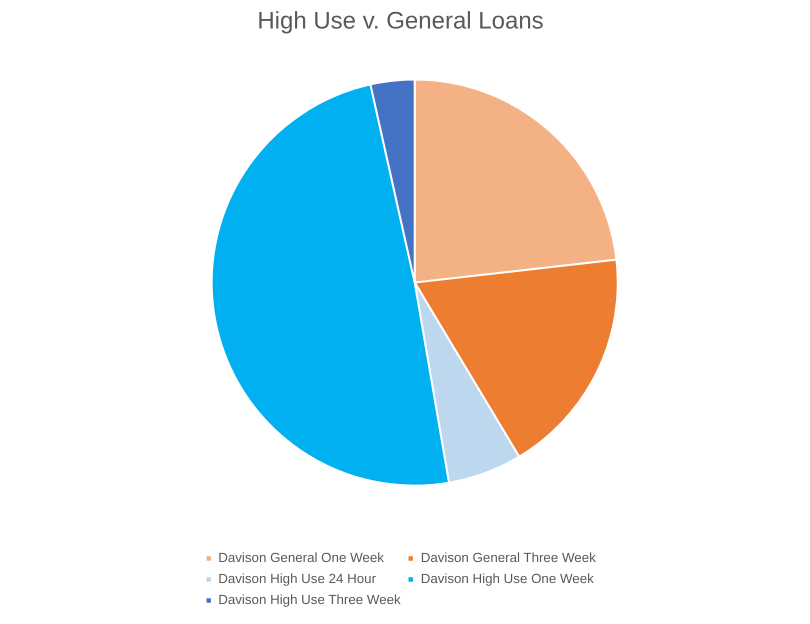 This screenshot has height=624, width=810. Describe the element at coordinates (508, 557) in the screenshot. I see `legend-label: Davison General Three Week` at that location.